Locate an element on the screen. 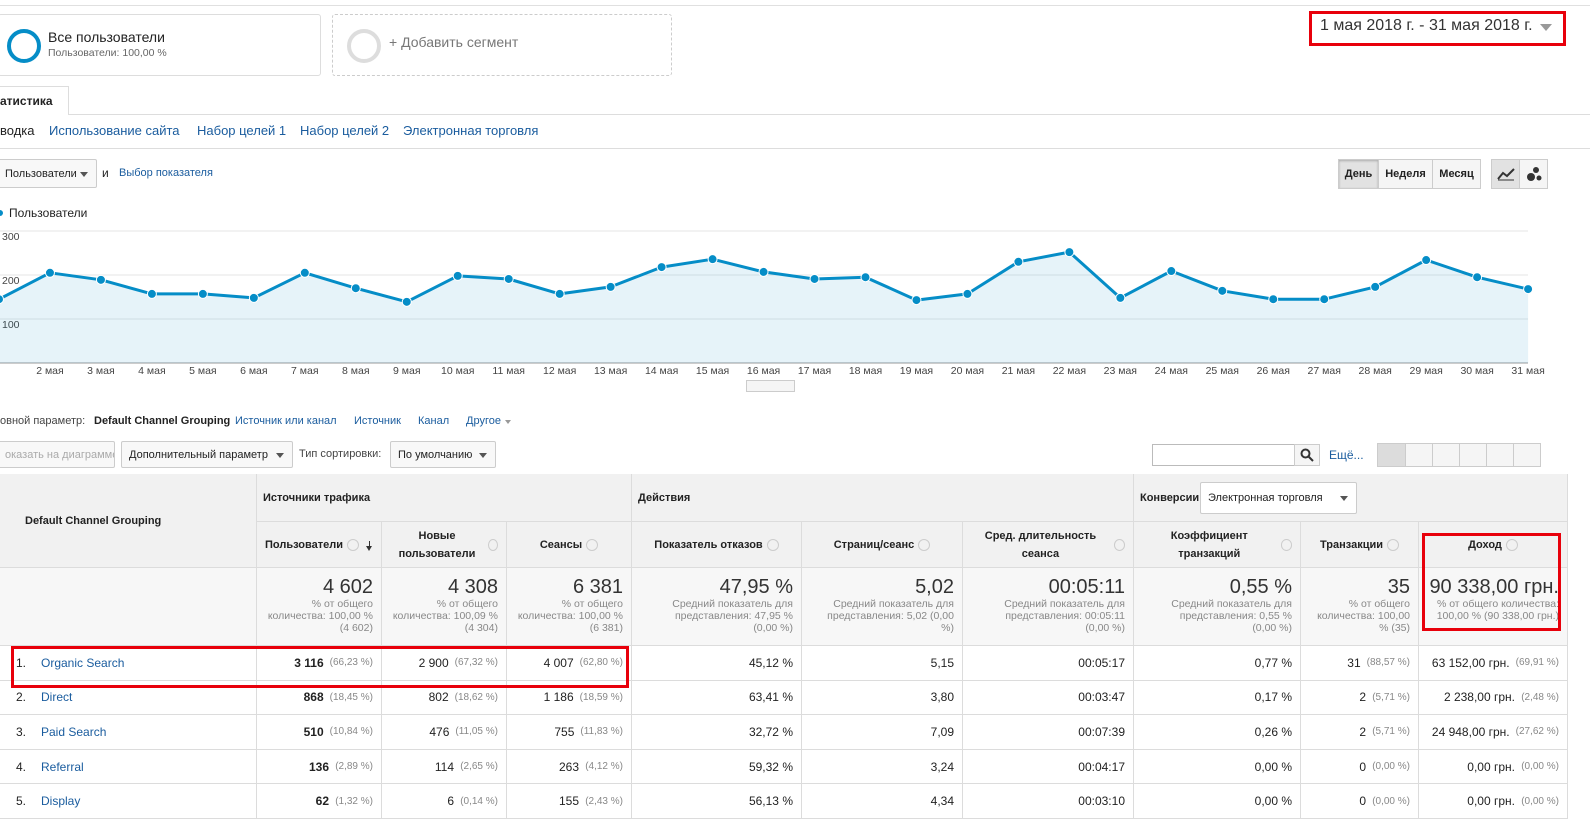  cell-value: 2 900 is located at coordinates (433, 662).